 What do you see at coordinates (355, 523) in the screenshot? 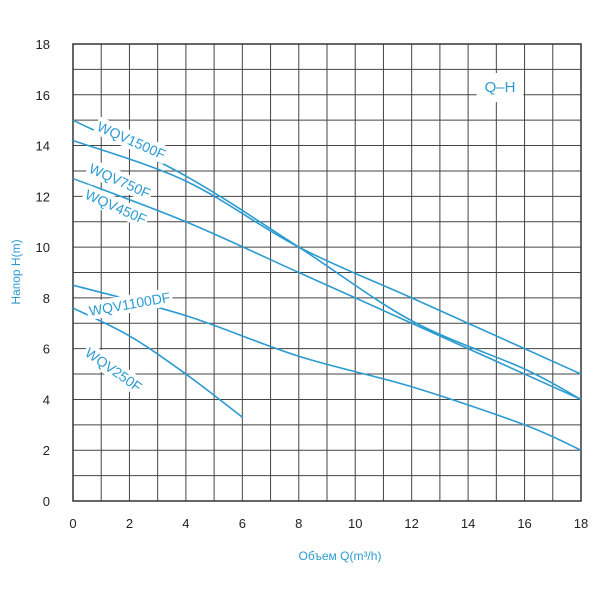
I see `x-tick-label: 10` at bounding box center [355, 523].